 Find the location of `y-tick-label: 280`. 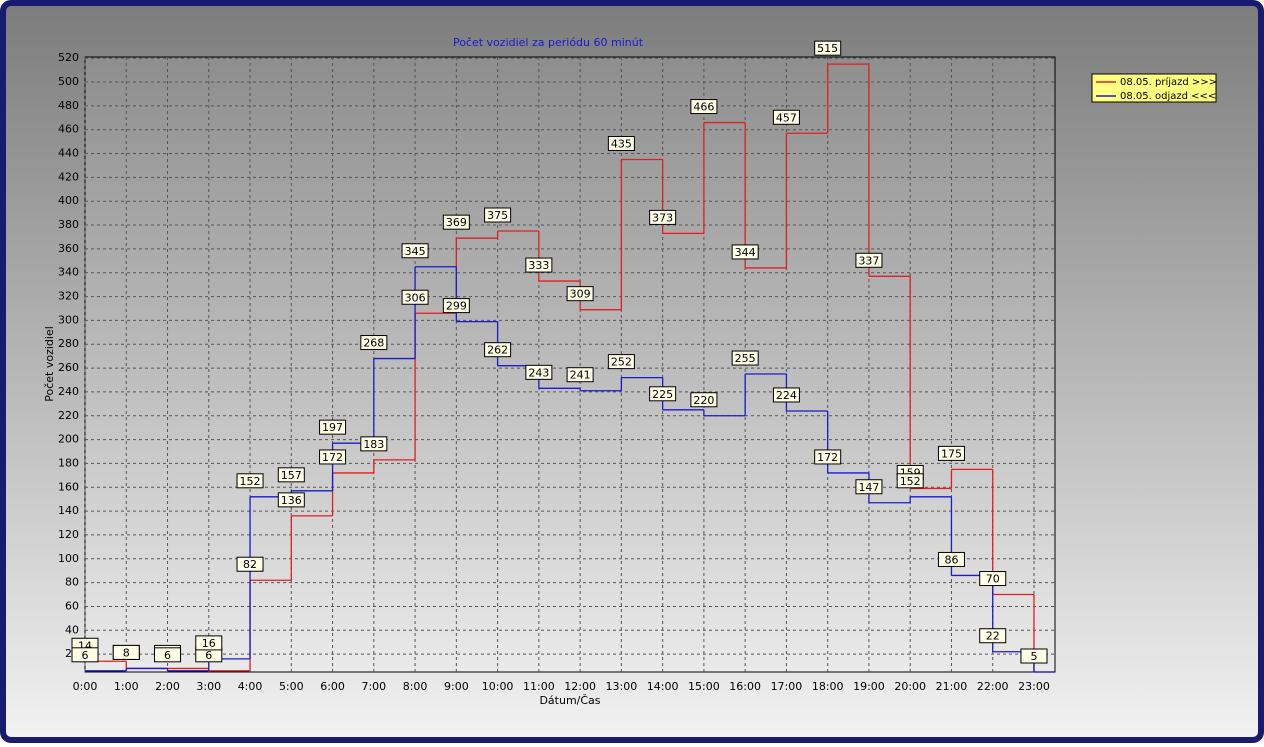

y-tick-label: 280 is located at coordinates (68, 343).